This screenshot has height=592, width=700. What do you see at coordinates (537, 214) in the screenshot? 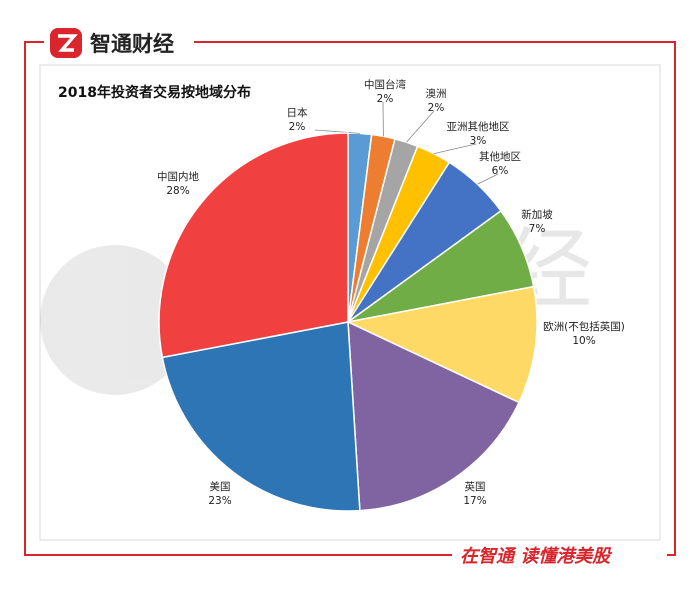
I see `slice-label: 新加坡` at bounding box center [537, 214].